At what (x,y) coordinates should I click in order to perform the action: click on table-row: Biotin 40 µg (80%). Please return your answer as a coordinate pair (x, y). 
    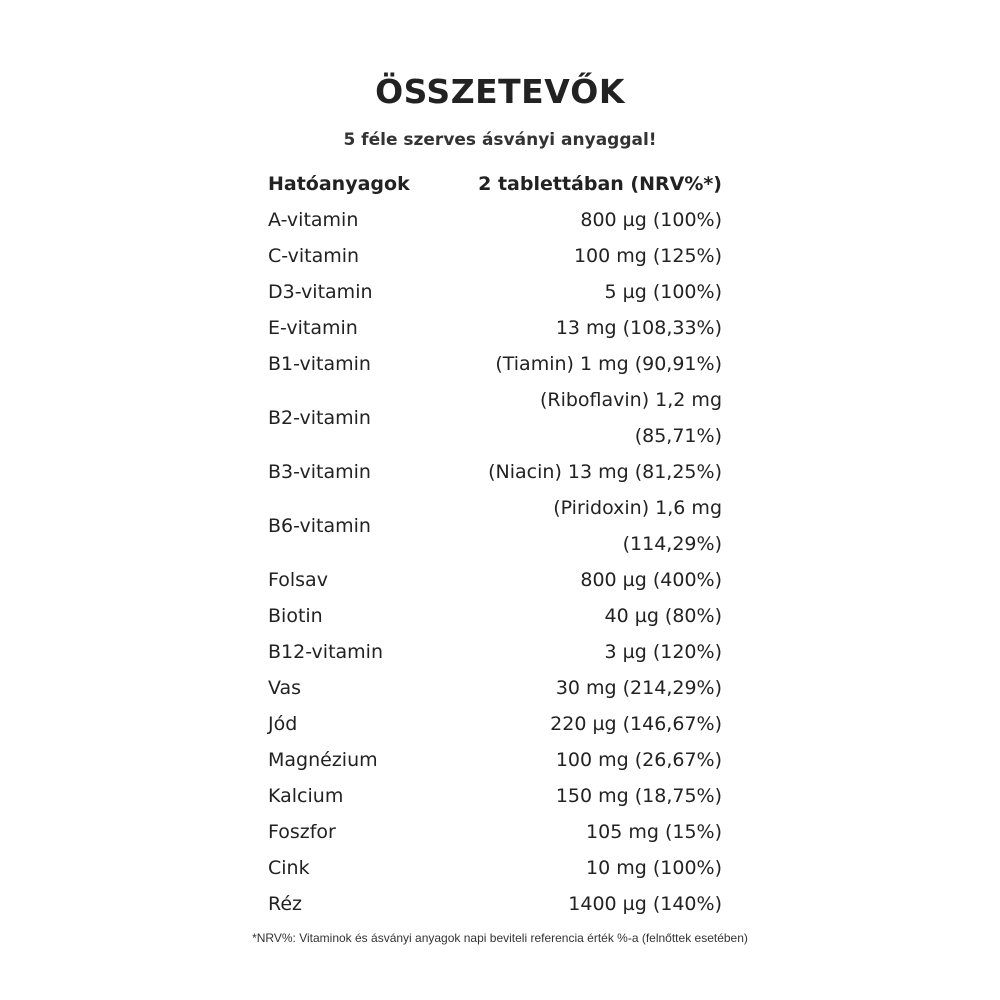
    Looking at the image, I should click on (495, 616).